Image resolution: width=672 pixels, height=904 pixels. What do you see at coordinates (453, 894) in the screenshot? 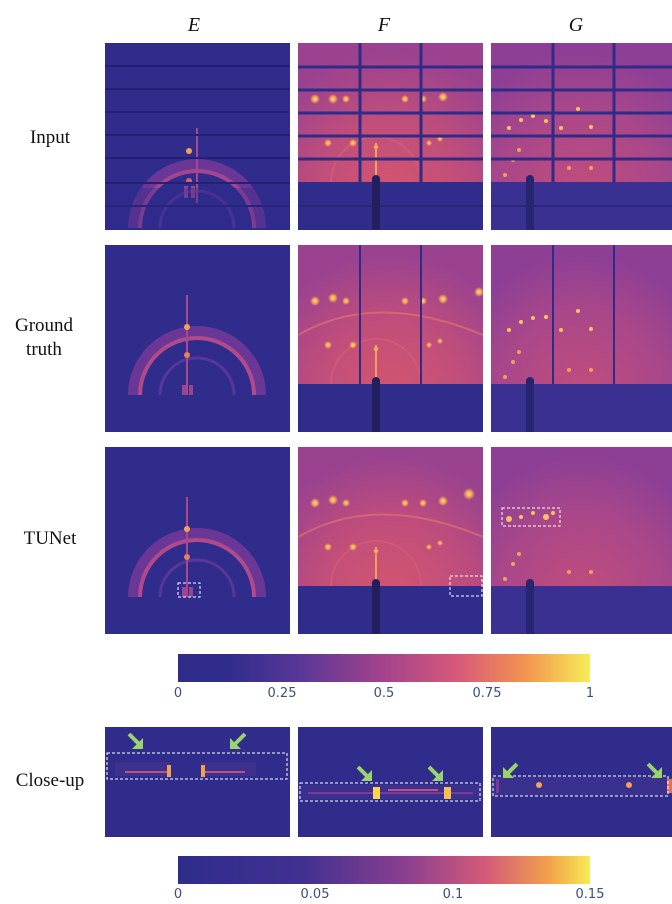
I see `colorbar-close-up-tick: 0.1` at bounding box center [453, 894].